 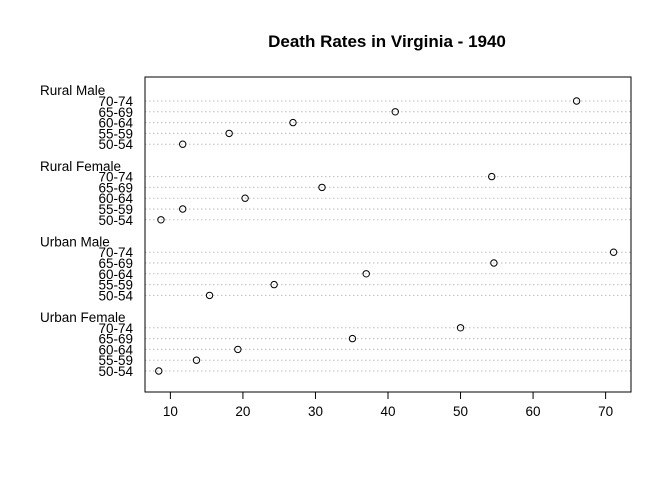 What do you see at coordinates (315, 411) in the screenshot?
I see `x-tick-label: 30` at bounding box center [315, 411].